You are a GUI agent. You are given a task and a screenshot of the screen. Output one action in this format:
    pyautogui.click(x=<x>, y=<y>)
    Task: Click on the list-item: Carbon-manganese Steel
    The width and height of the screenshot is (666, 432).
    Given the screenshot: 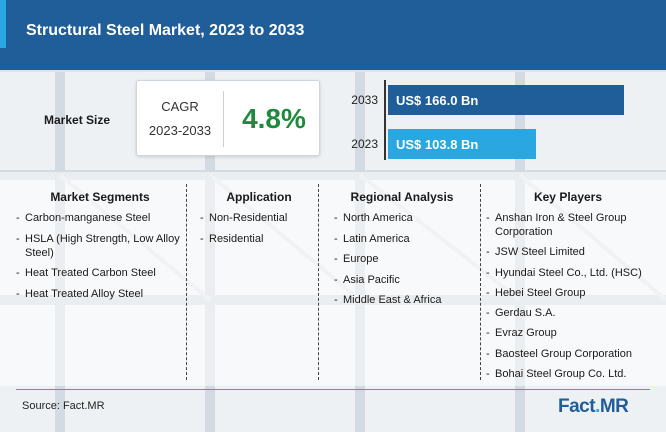 What is the action you would take?
    pyautogui.click(x=100, y=218)
    